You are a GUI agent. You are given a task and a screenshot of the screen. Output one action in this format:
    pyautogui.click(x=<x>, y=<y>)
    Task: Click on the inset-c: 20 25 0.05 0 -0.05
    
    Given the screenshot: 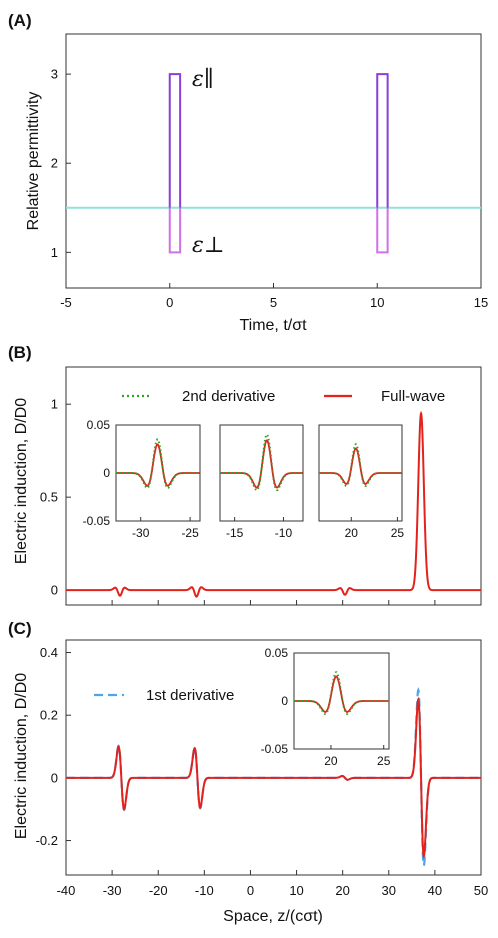 What is the action you would take?
    pyautogui.click(x=326, y=707)
    